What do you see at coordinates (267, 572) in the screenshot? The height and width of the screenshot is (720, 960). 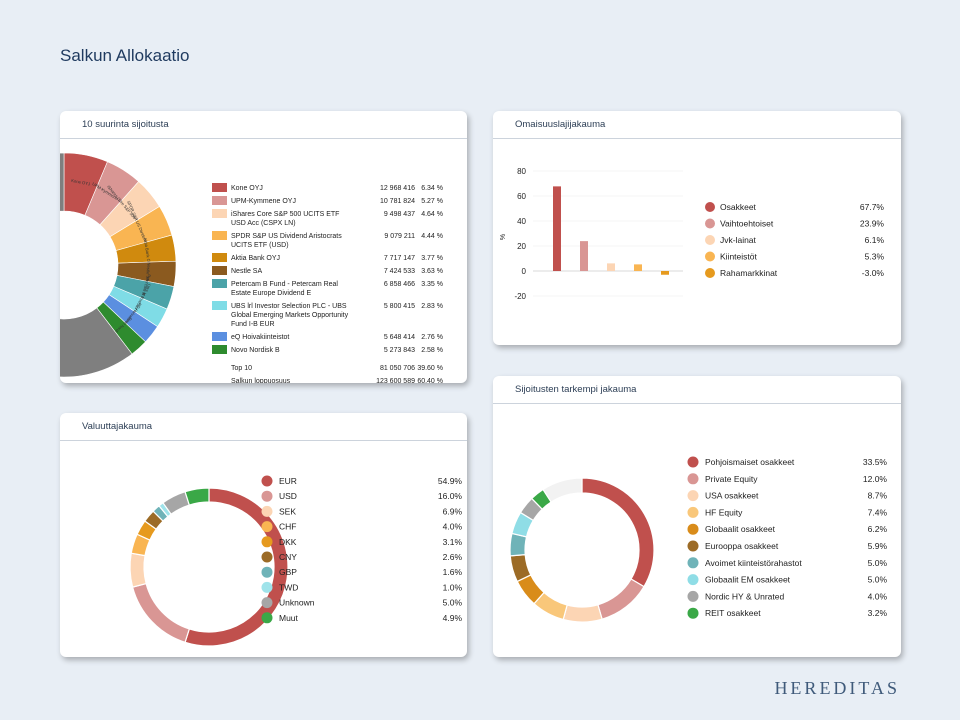 I see `legend-dot-gbp` at bounding box center [267, 572].